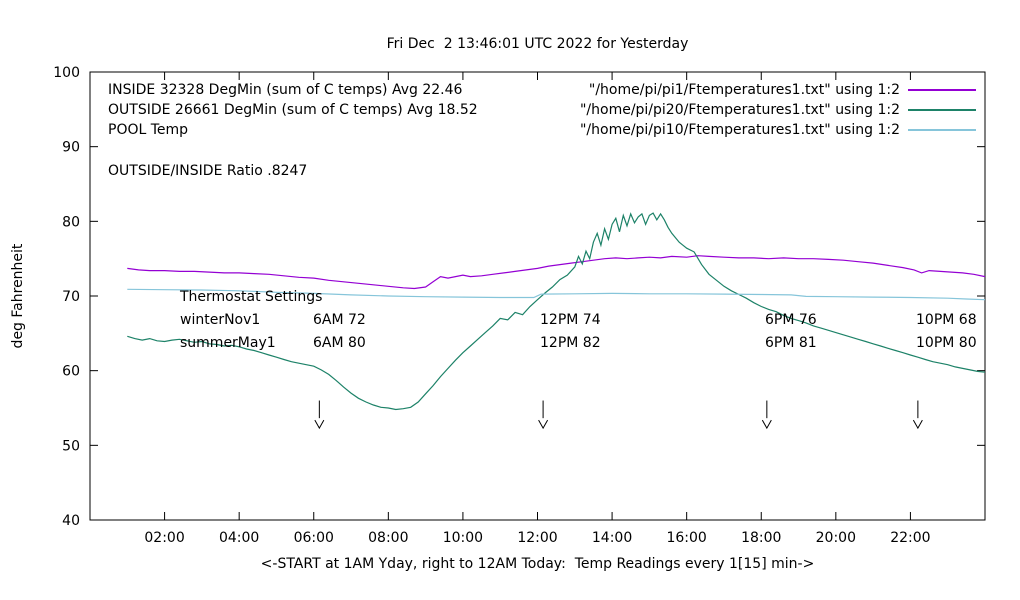  I want to click on x-tick-label: 02:00, so click(164, 538).